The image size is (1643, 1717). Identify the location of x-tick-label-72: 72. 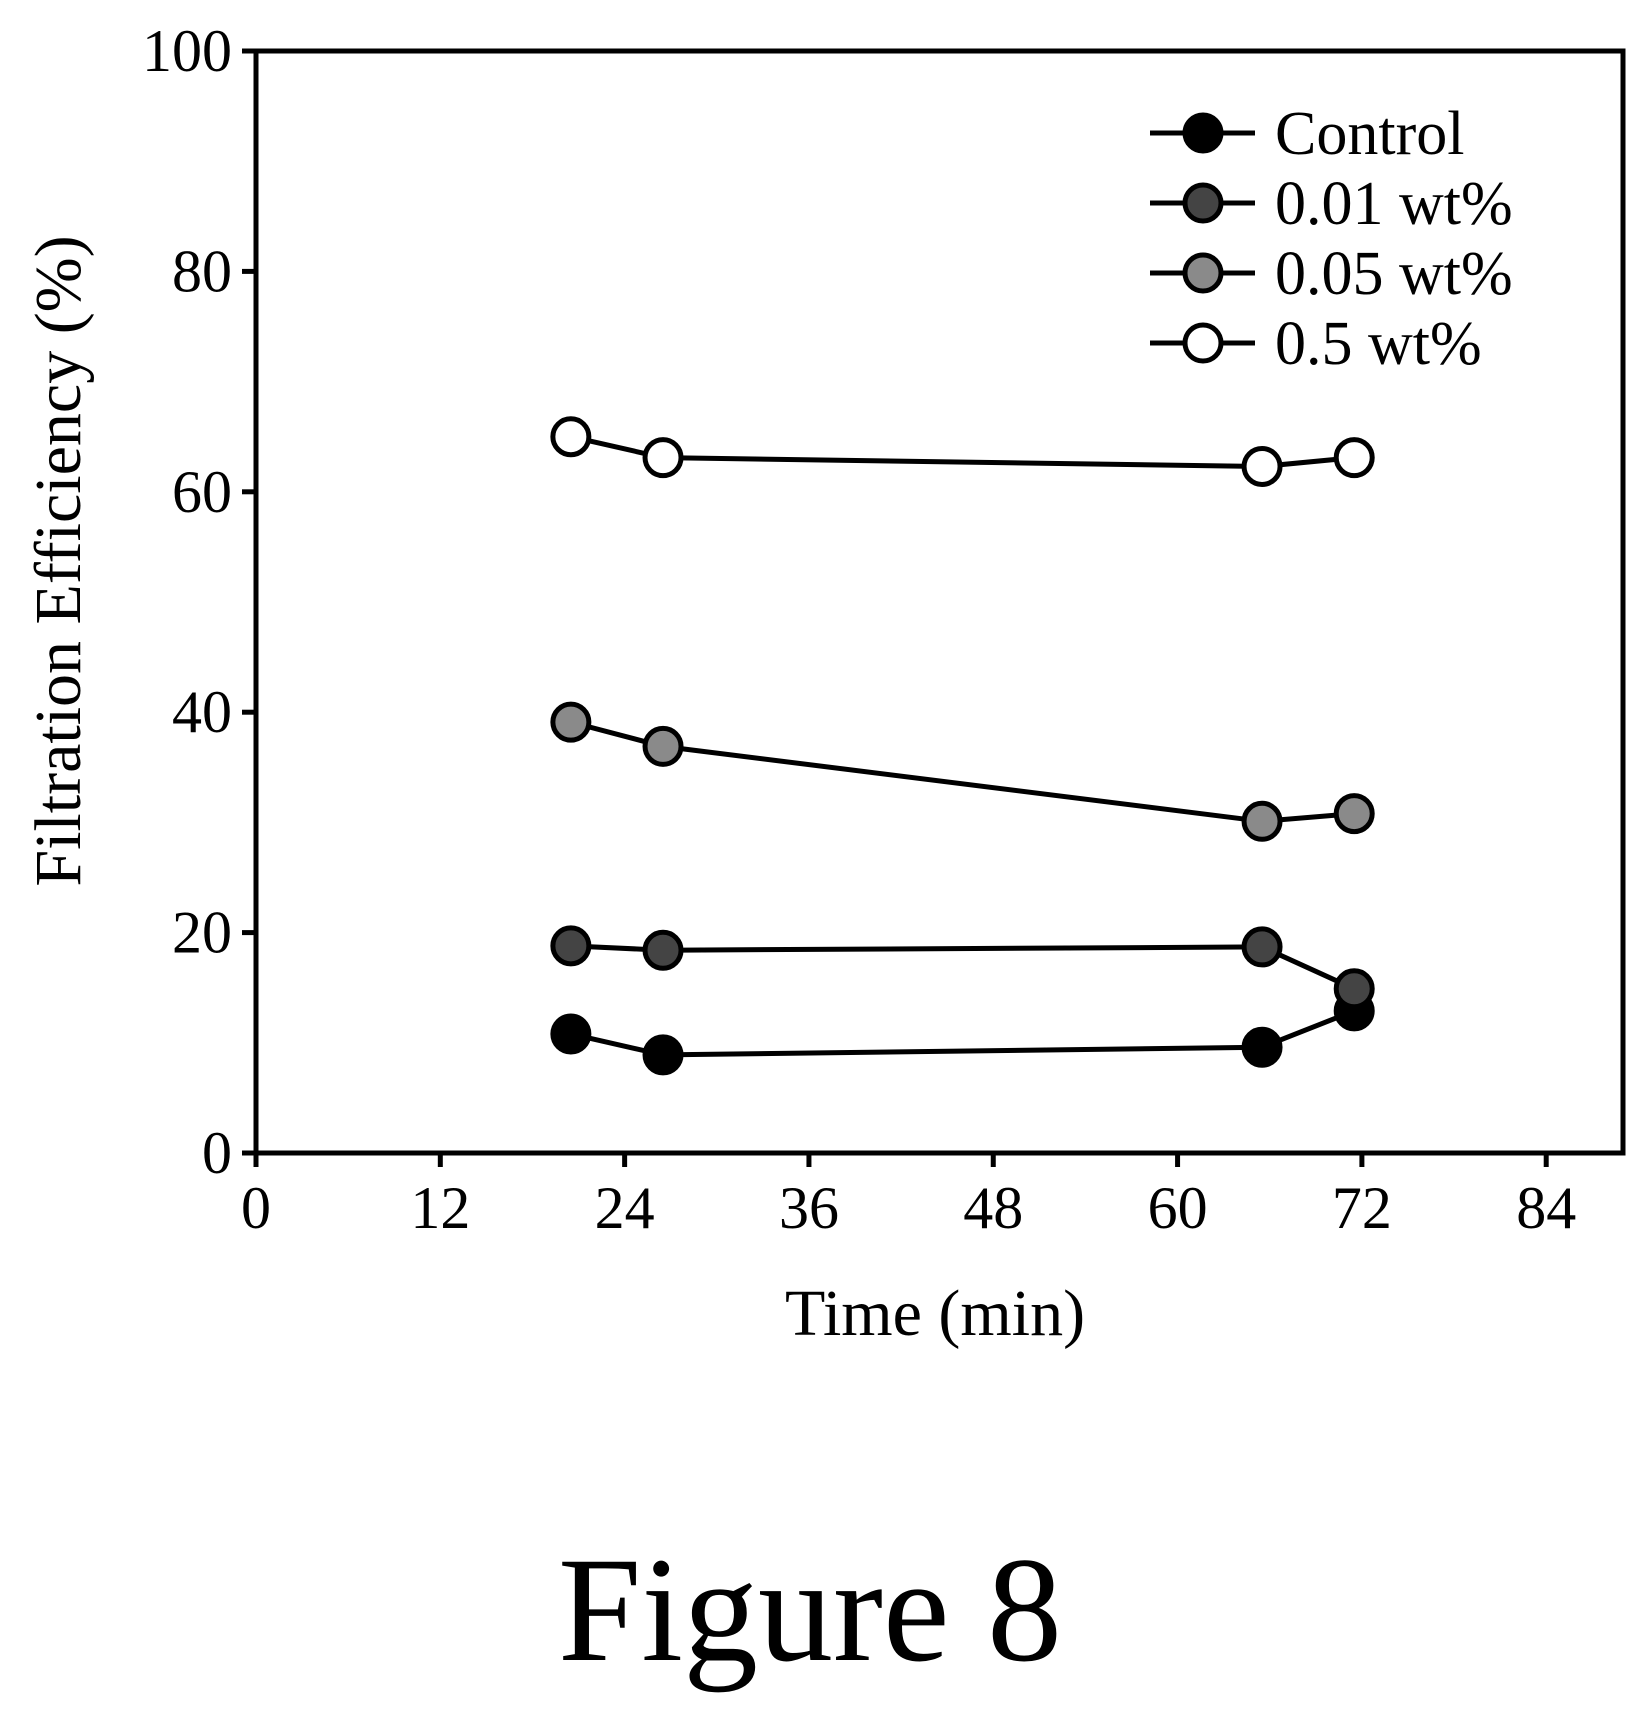
(1362, 1208).